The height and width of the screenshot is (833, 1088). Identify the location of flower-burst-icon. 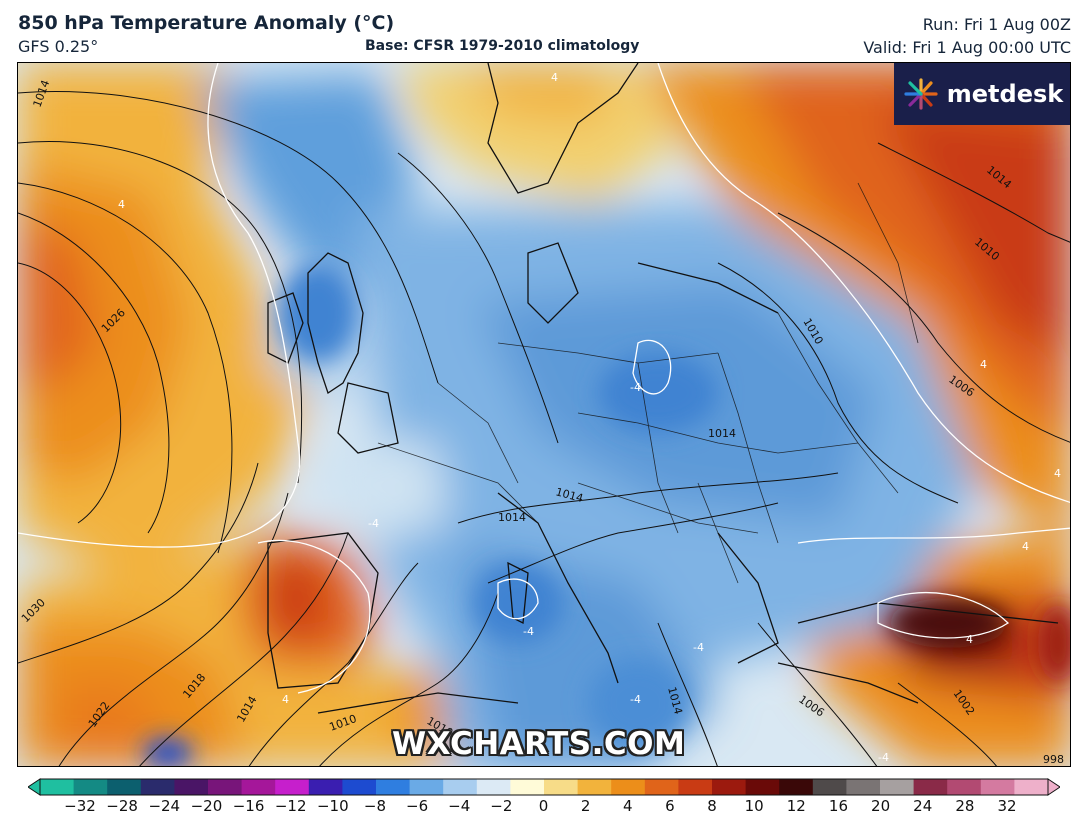
(921, 94).